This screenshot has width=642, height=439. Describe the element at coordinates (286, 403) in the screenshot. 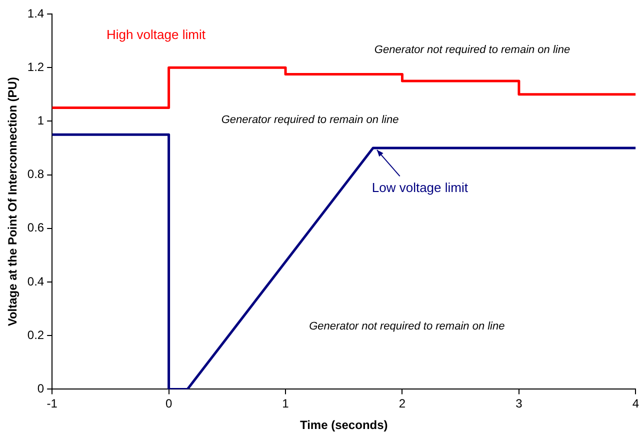

I see `x-tick-label: 1` at that location.